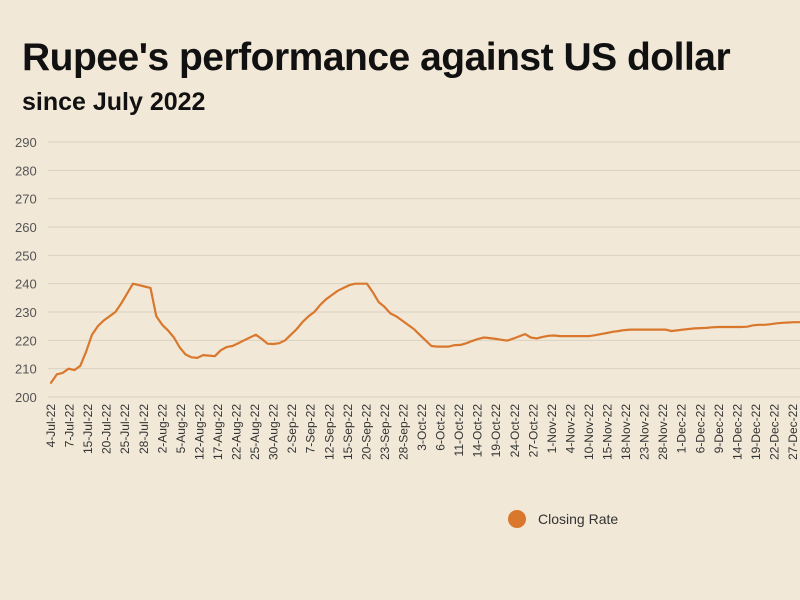 The height and width of the screenshot is (600, 800). I want to click on x-tick-label: 17-Aug-22, so click(218, 432).